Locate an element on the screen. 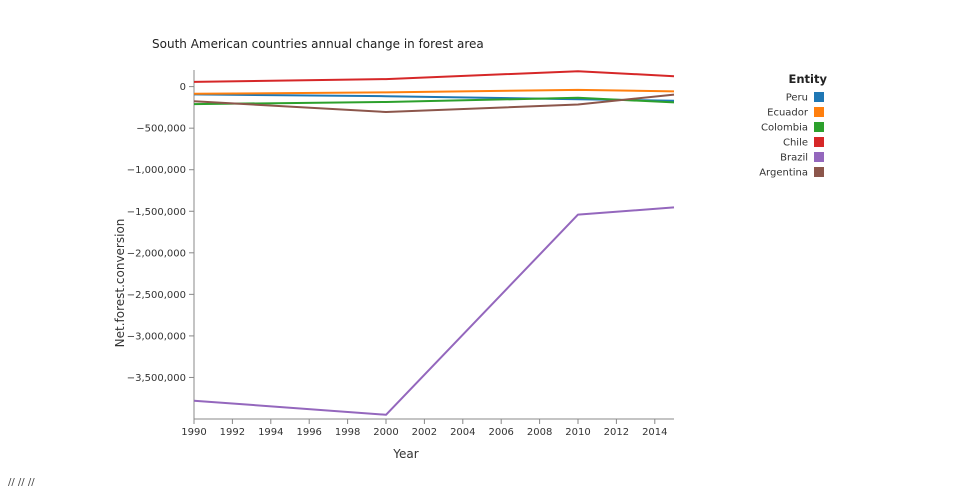 The image size is (960, 500). series-line-colombia is located at coordinates (434, 101).